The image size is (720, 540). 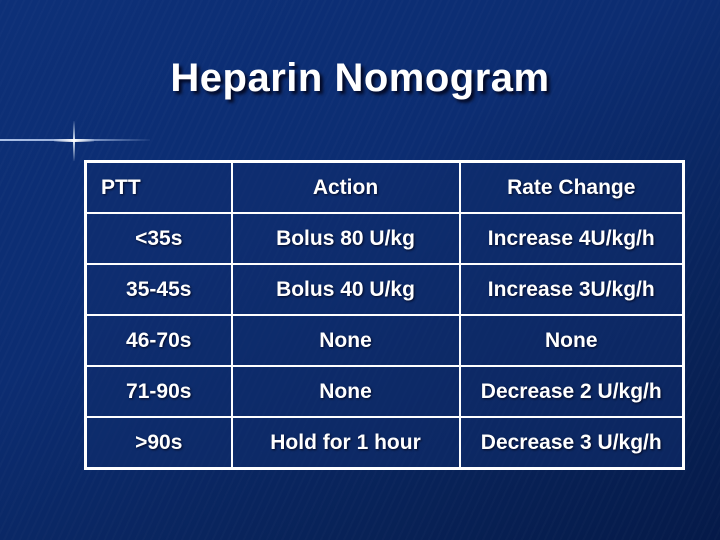 What do you see at coordinates (571, 340) in the screenshot?
I see `table-cell-rate-change: None` at bounding box center [571, 340].